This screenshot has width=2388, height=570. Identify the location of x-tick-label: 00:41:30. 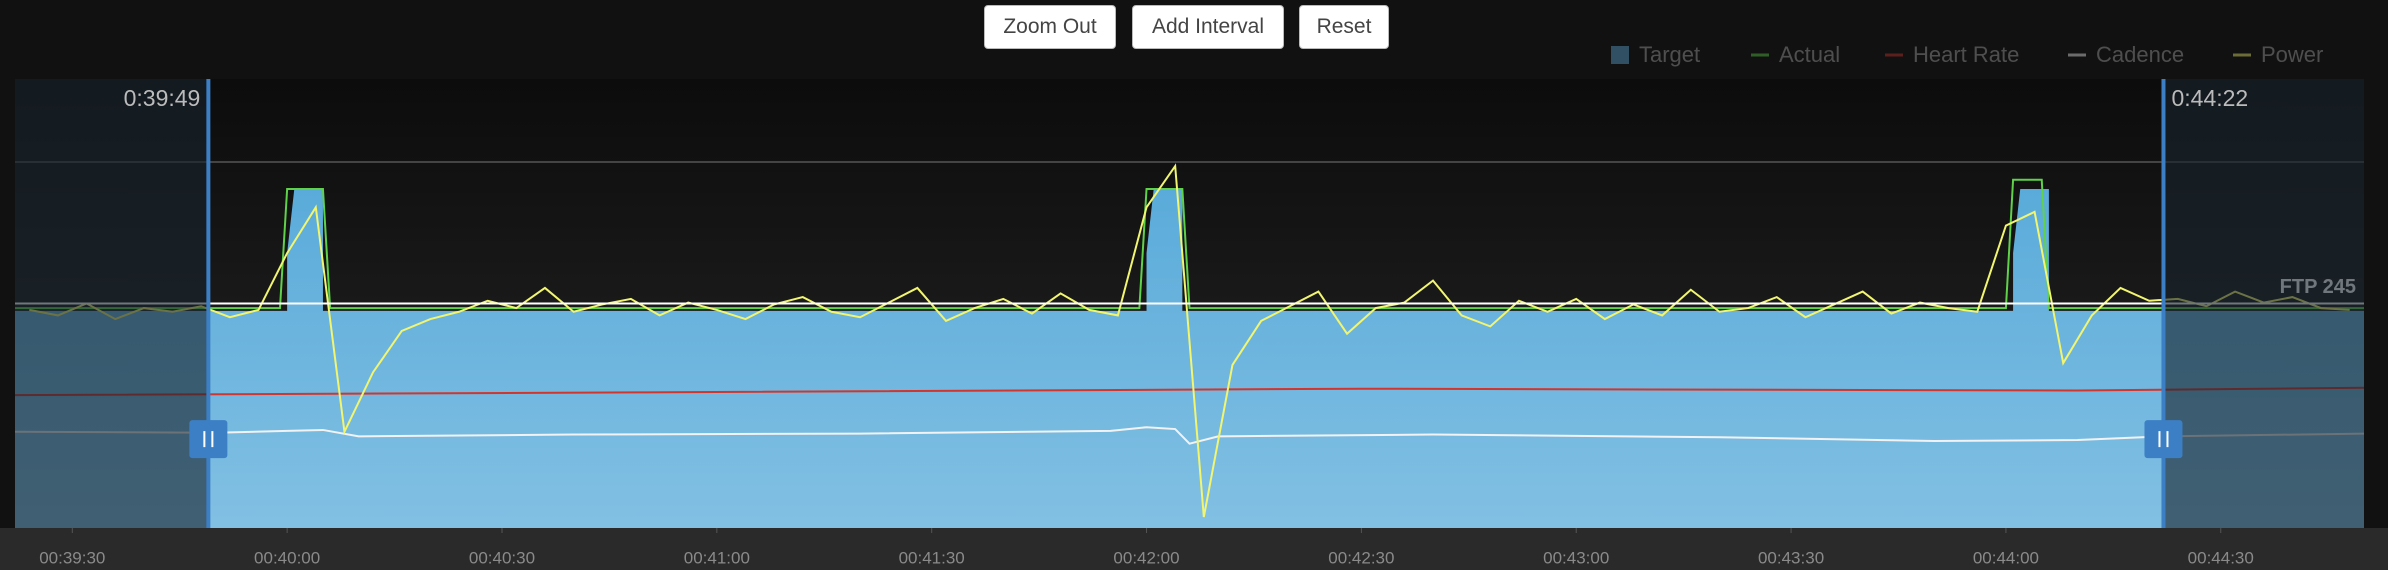
(932, 557).